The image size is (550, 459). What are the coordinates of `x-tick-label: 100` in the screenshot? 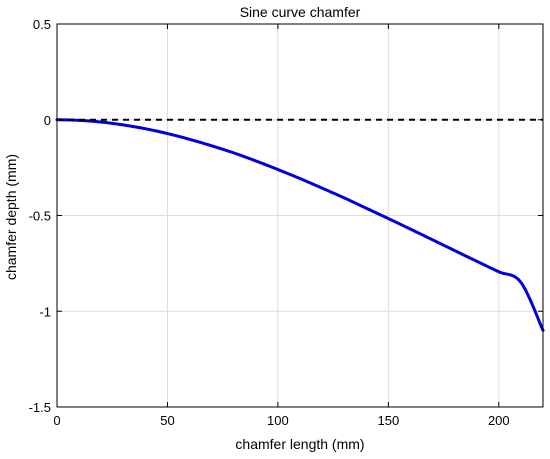 It's located at (278, 420).